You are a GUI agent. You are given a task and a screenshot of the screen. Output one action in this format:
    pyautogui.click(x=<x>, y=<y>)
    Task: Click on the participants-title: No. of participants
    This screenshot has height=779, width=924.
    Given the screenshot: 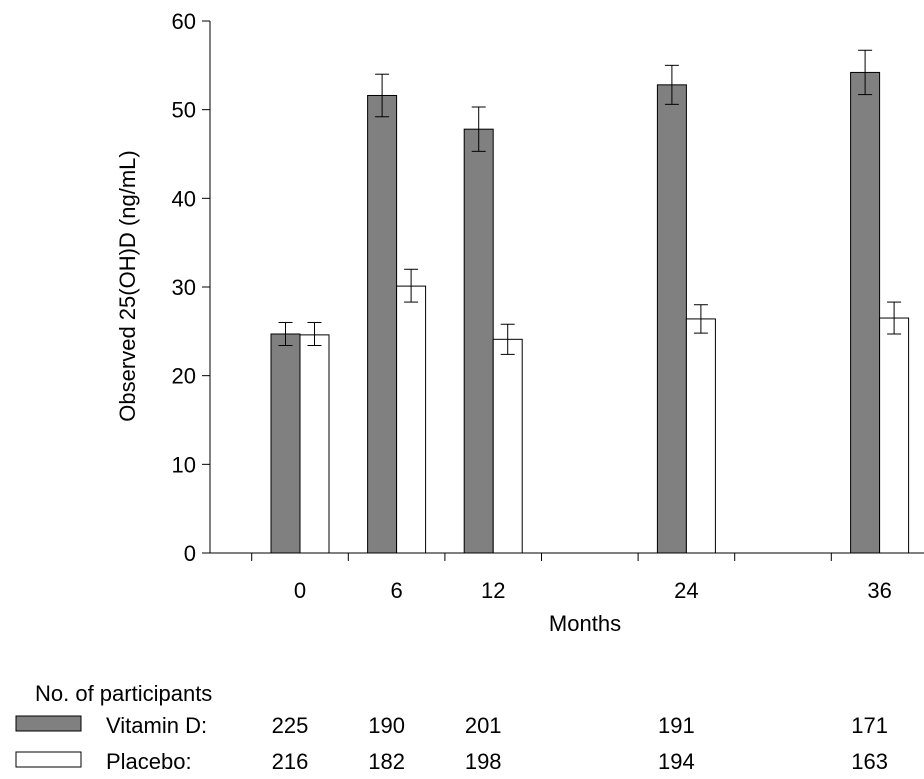 What is the action you would take?
    pyautogui.click(x=123, y=693)
    